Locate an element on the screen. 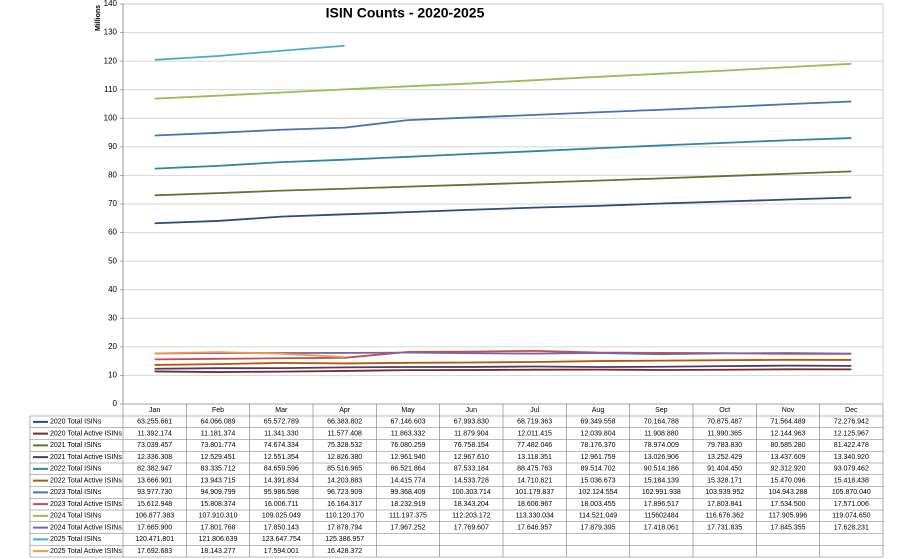 This screenshot has height=559, width=903. table-cell: 13.943.715 is located at coordinates (217, 480).